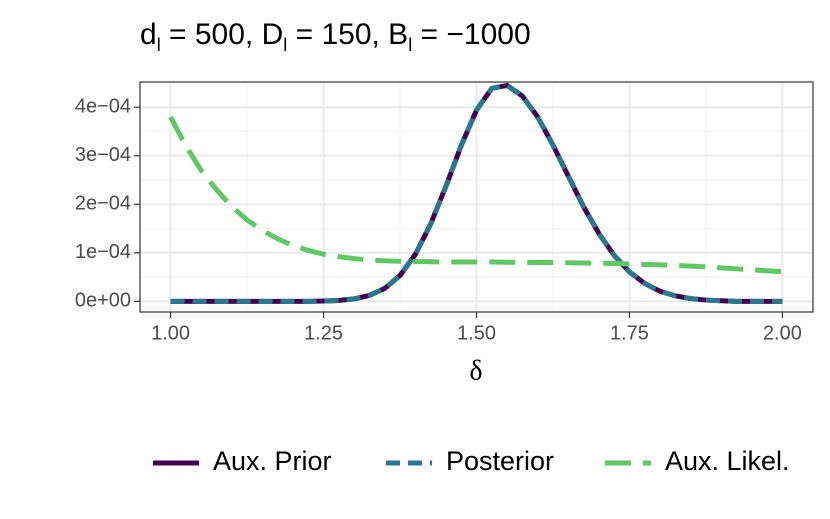 The width and height of the screenshot is (830, 519). Describe the element at coordinates (323, 333) in the screenshot. I see `x-tick-label: 1.25` at that location.